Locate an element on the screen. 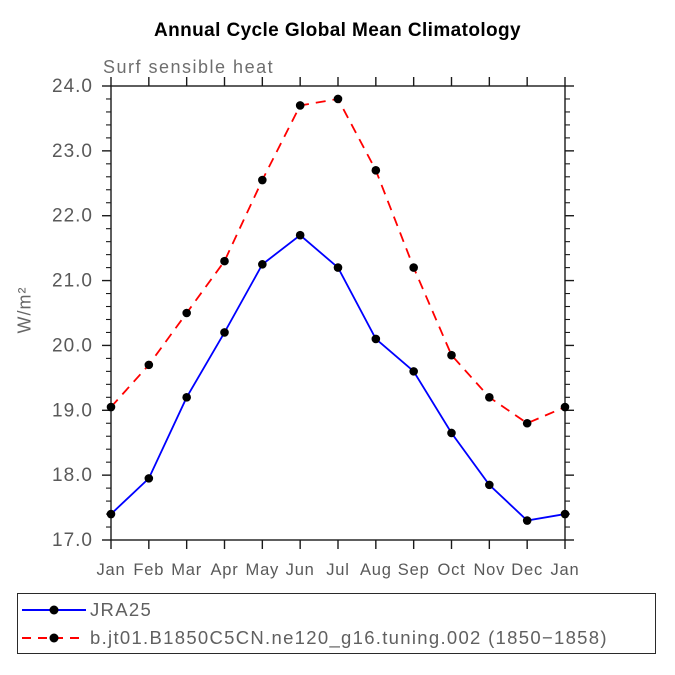  legend-line-sample-solid is located at coordinates (54, 610).